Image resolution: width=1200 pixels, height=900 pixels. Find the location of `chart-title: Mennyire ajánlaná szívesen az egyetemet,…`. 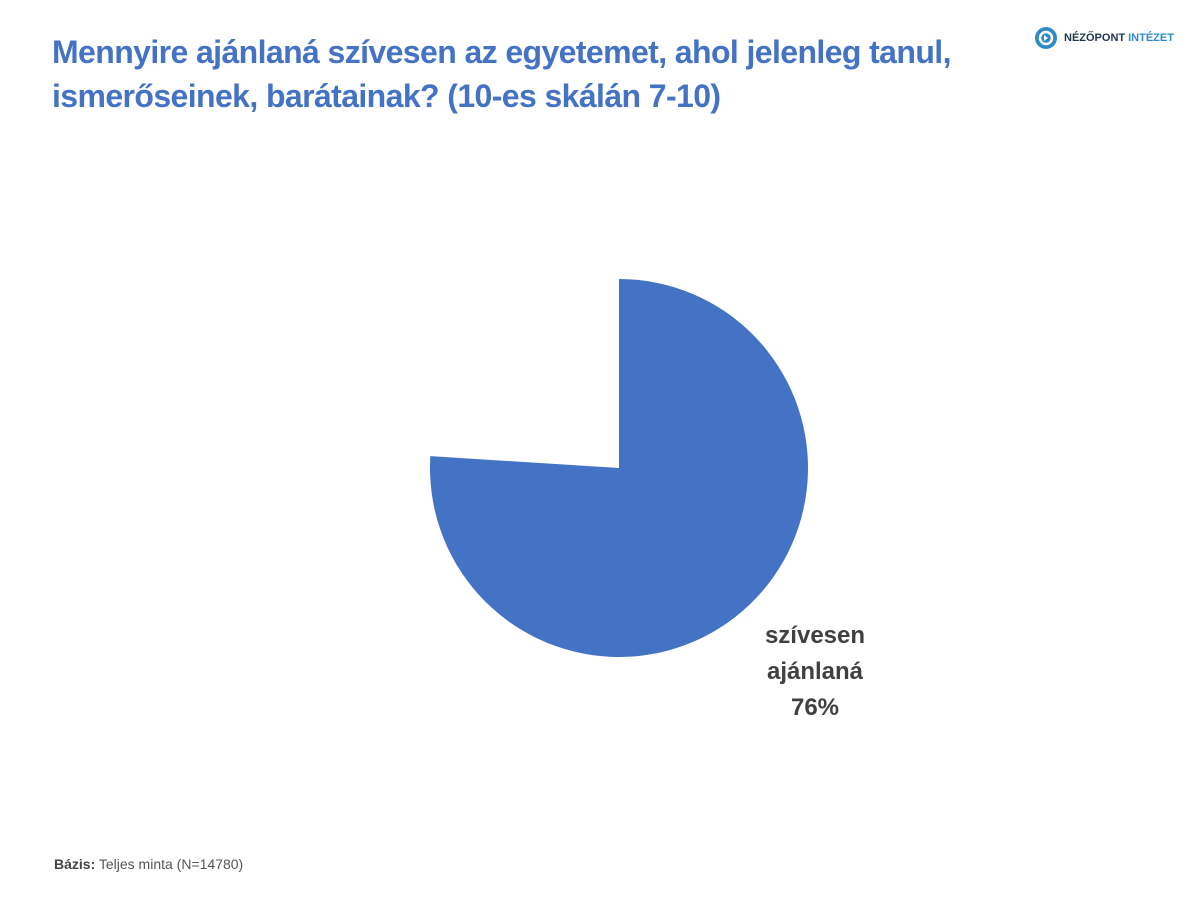

chart-title: Mennyire ajánlaná szívesen az egyetemet,… is located at coordinates (501, 74).